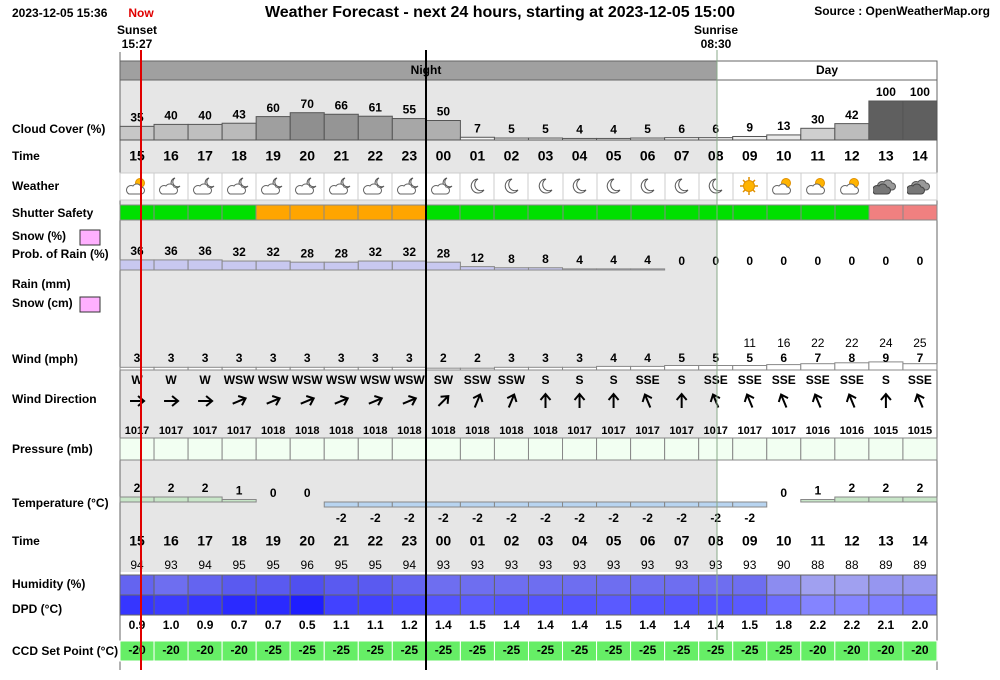 This screenshot has height=680, width=1000. What do you see at coordinates (41, 284) in the screenshot?
I see `row-label: Rain (mm)` at bounding box center [41, 284].